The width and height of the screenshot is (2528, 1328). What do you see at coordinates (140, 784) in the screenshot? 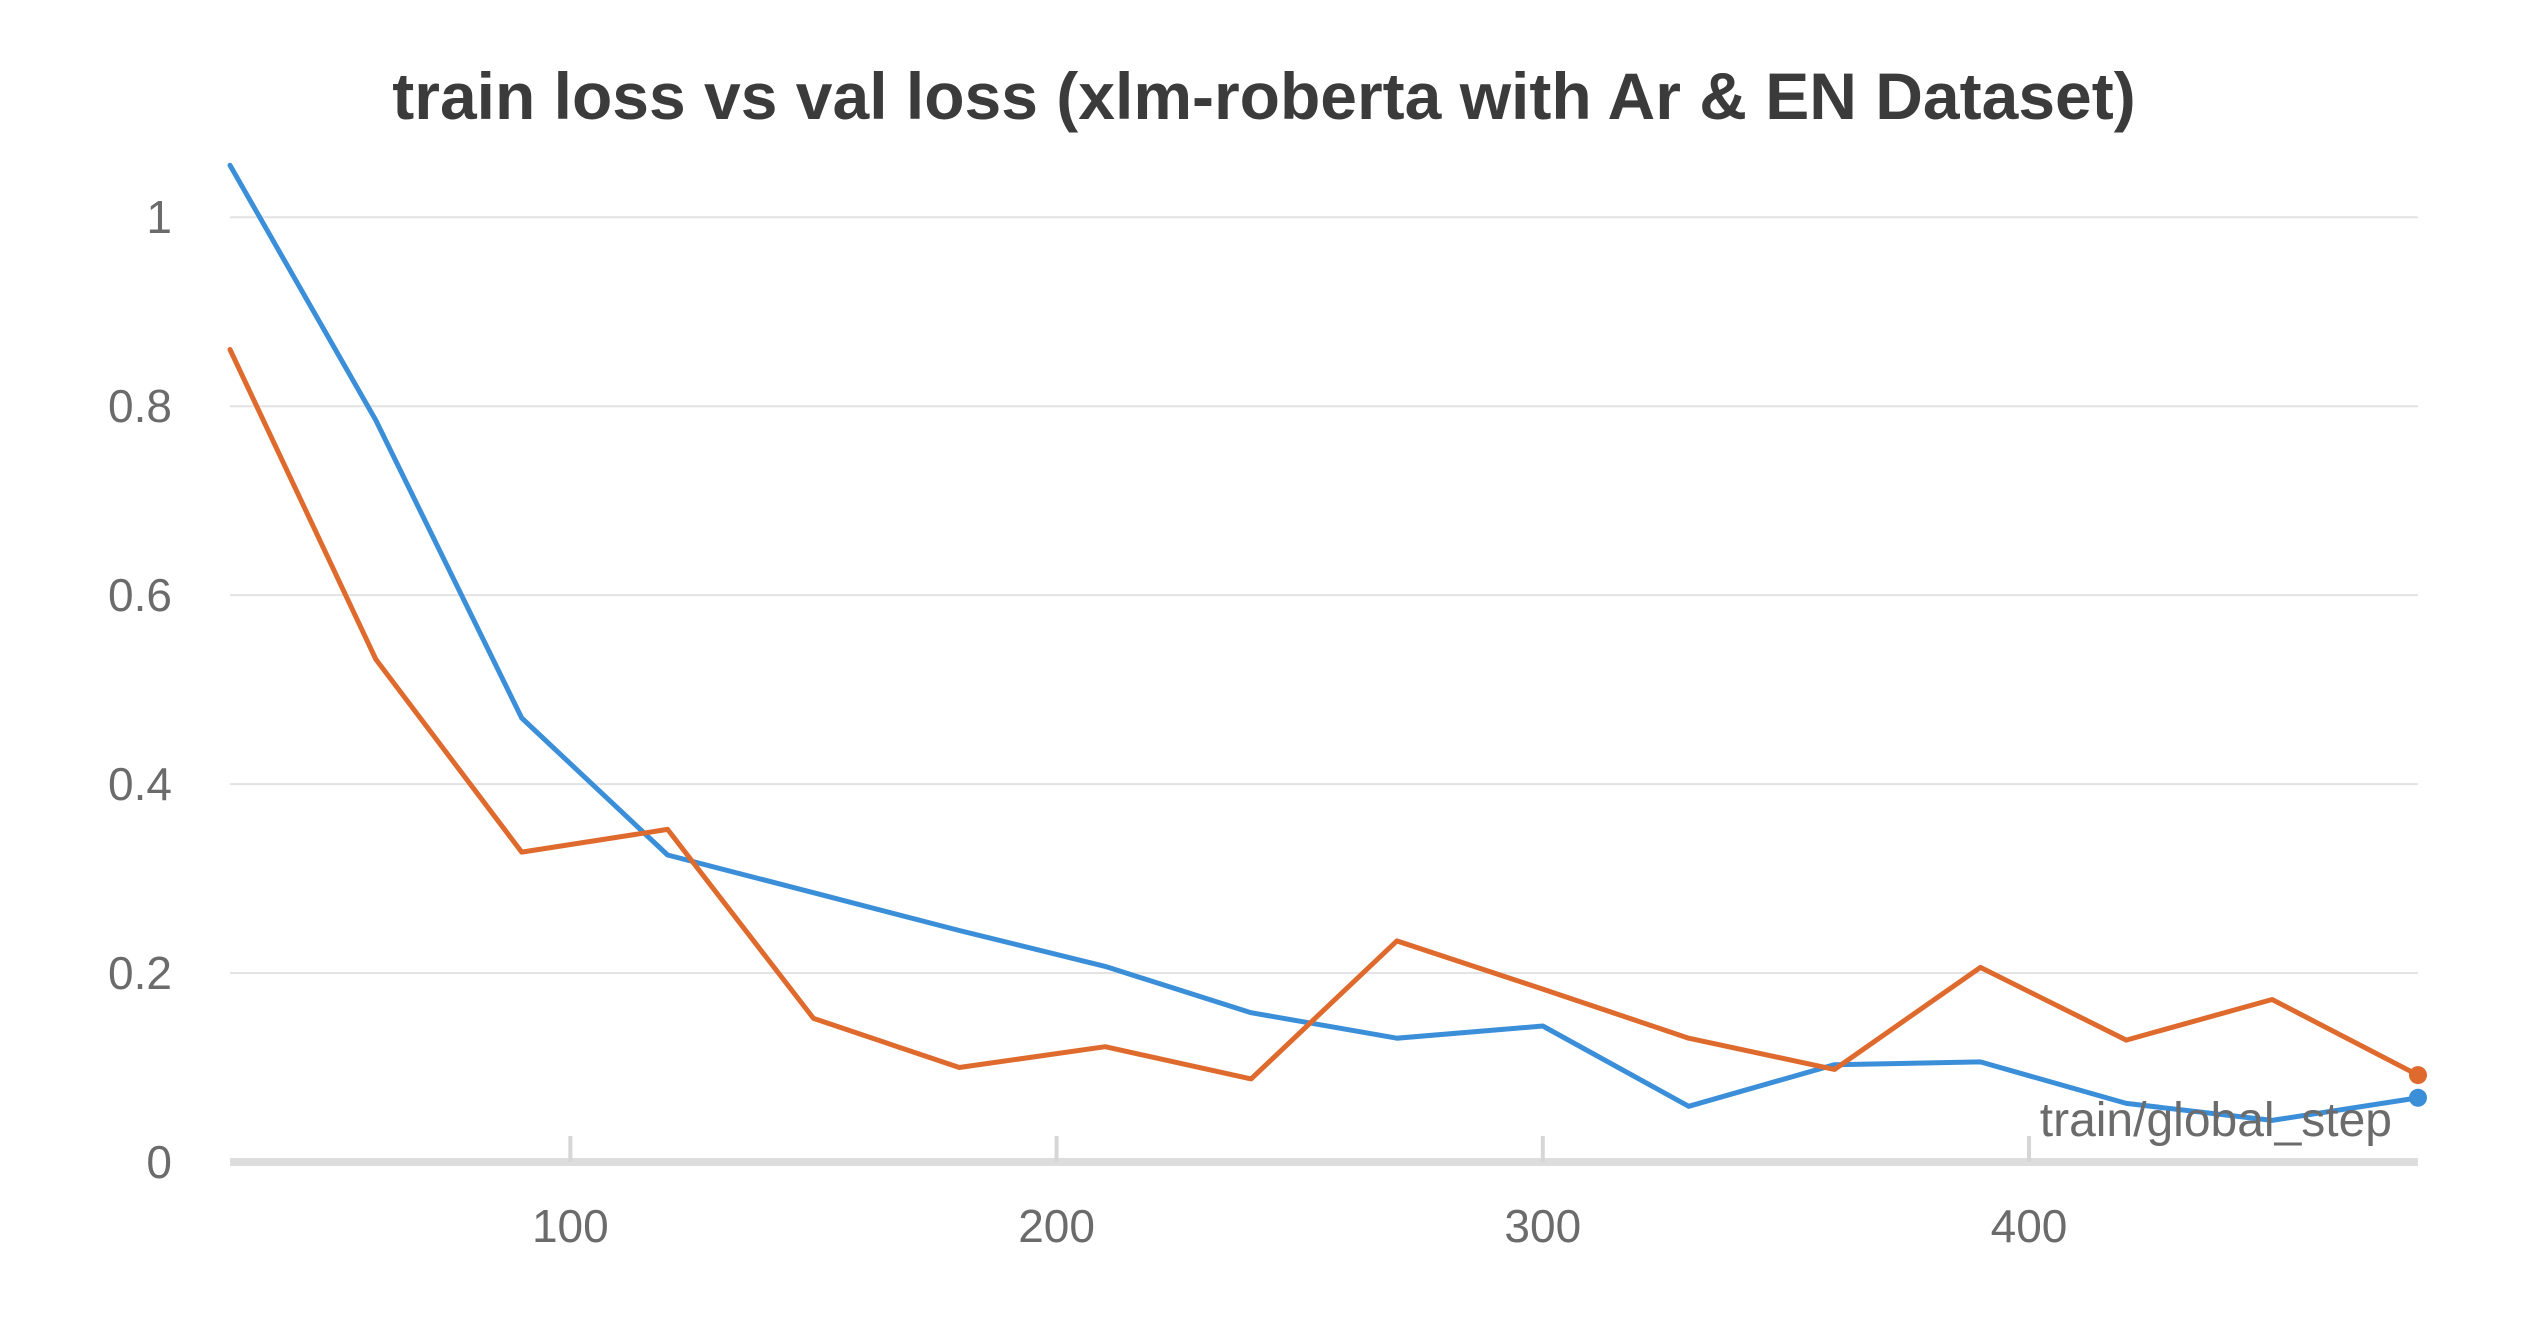
I see `y-tick-label: 0.4` at bounding box center [140, 784].